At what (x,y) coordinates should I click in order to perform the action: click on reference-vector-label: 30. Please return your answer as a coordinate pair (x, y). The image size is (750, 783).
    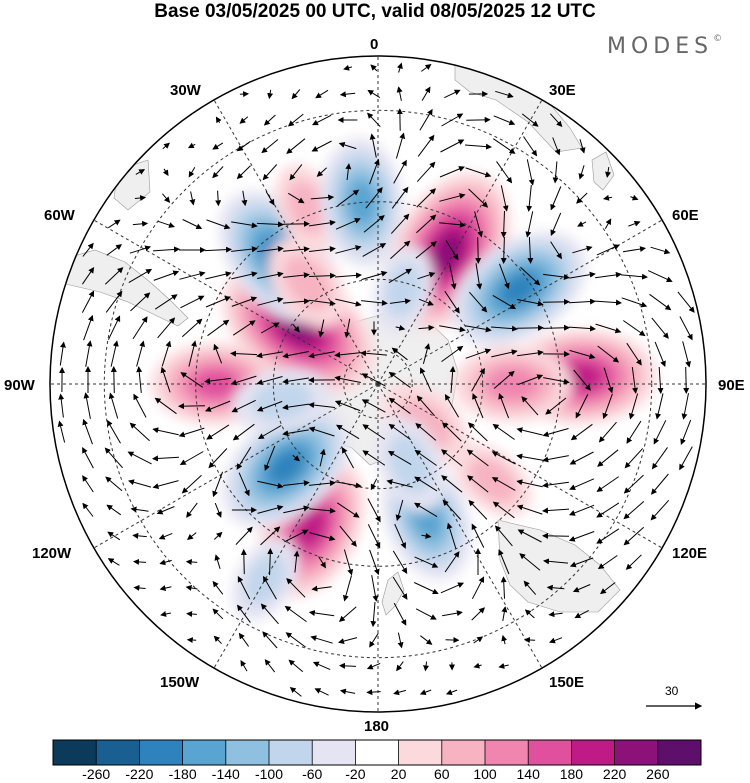
    Looking at the image, I should click on (672, 691).